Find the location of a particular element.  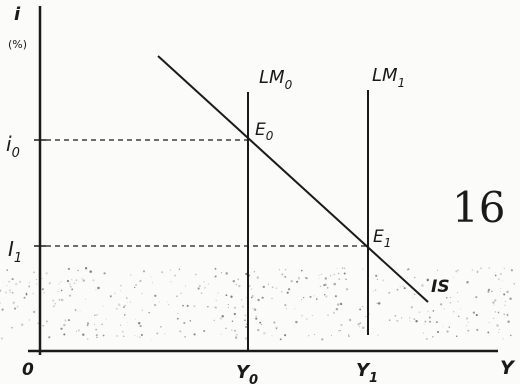

i1-label: I1 is located at coordinates (15, 251).